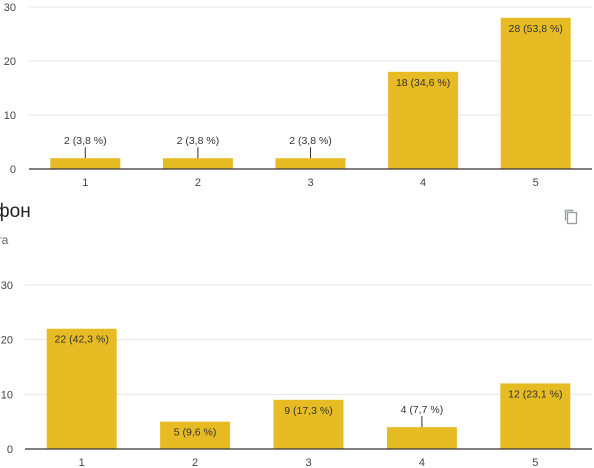  Describe the element at coordinates (423, 83) in the screenshot. I see `data-label: 18 (34,6 %)` at that location.